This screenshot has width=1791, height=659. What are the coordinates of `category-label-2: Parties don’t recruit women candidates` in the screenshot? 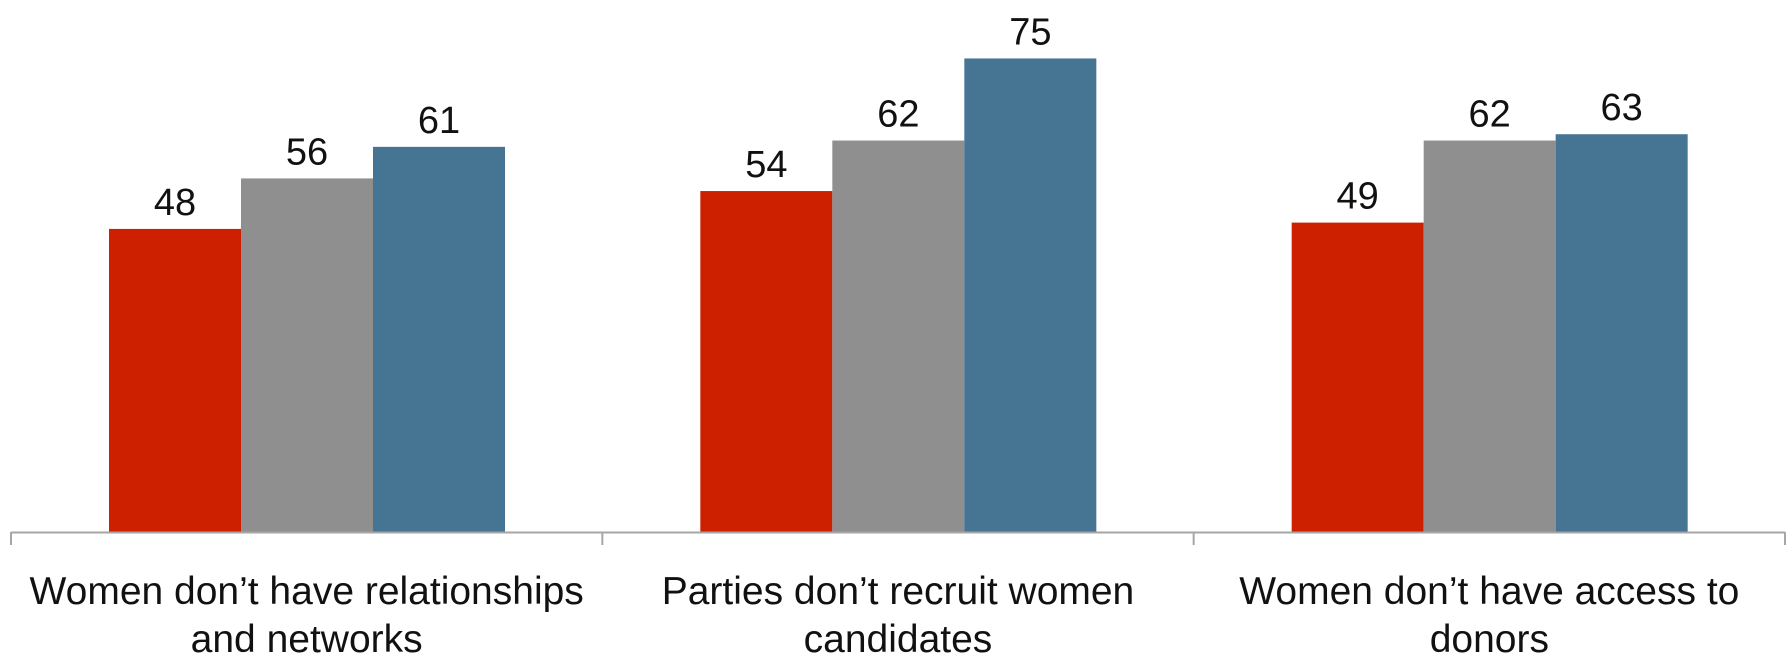 It's located at (898, 614).